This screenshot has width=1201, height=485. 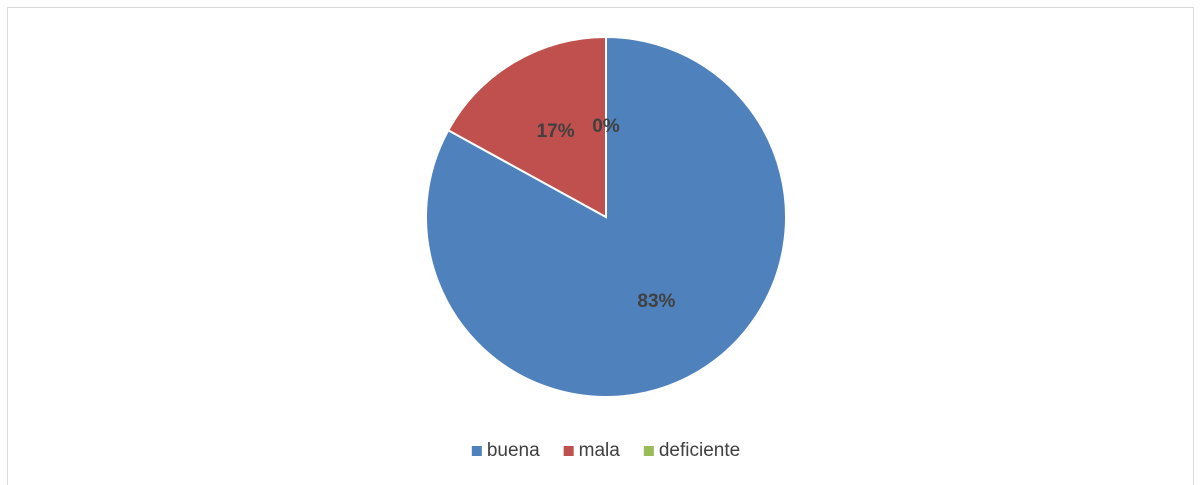 I want to click on legend-label: buena, so click(x=513, y=450).